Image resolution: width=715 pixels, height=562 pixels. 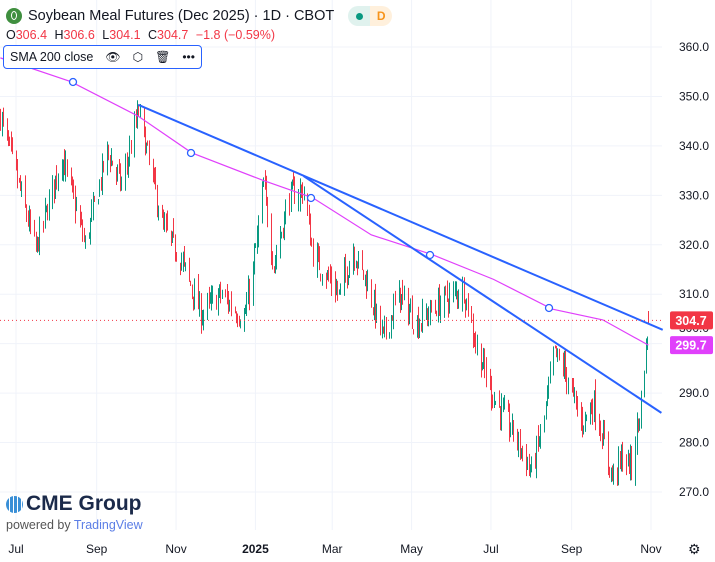 I want to click on y-tick-label: 280.0, so click(x=694, y=443).